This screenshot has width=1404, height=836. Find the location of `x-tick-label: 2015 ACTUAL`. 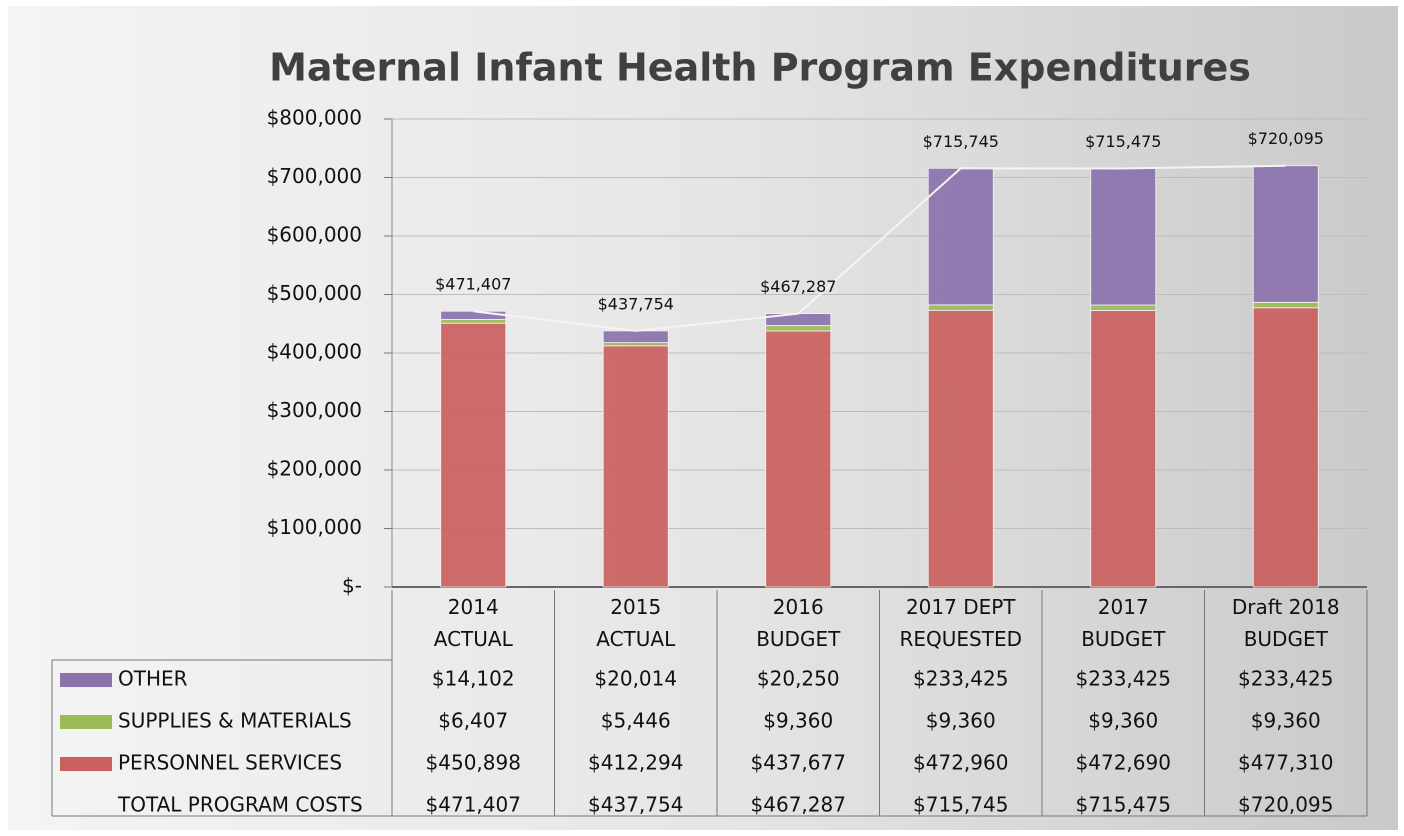

x-tick-label: 2015 ACTUAL is located at coordinates (636, 623).